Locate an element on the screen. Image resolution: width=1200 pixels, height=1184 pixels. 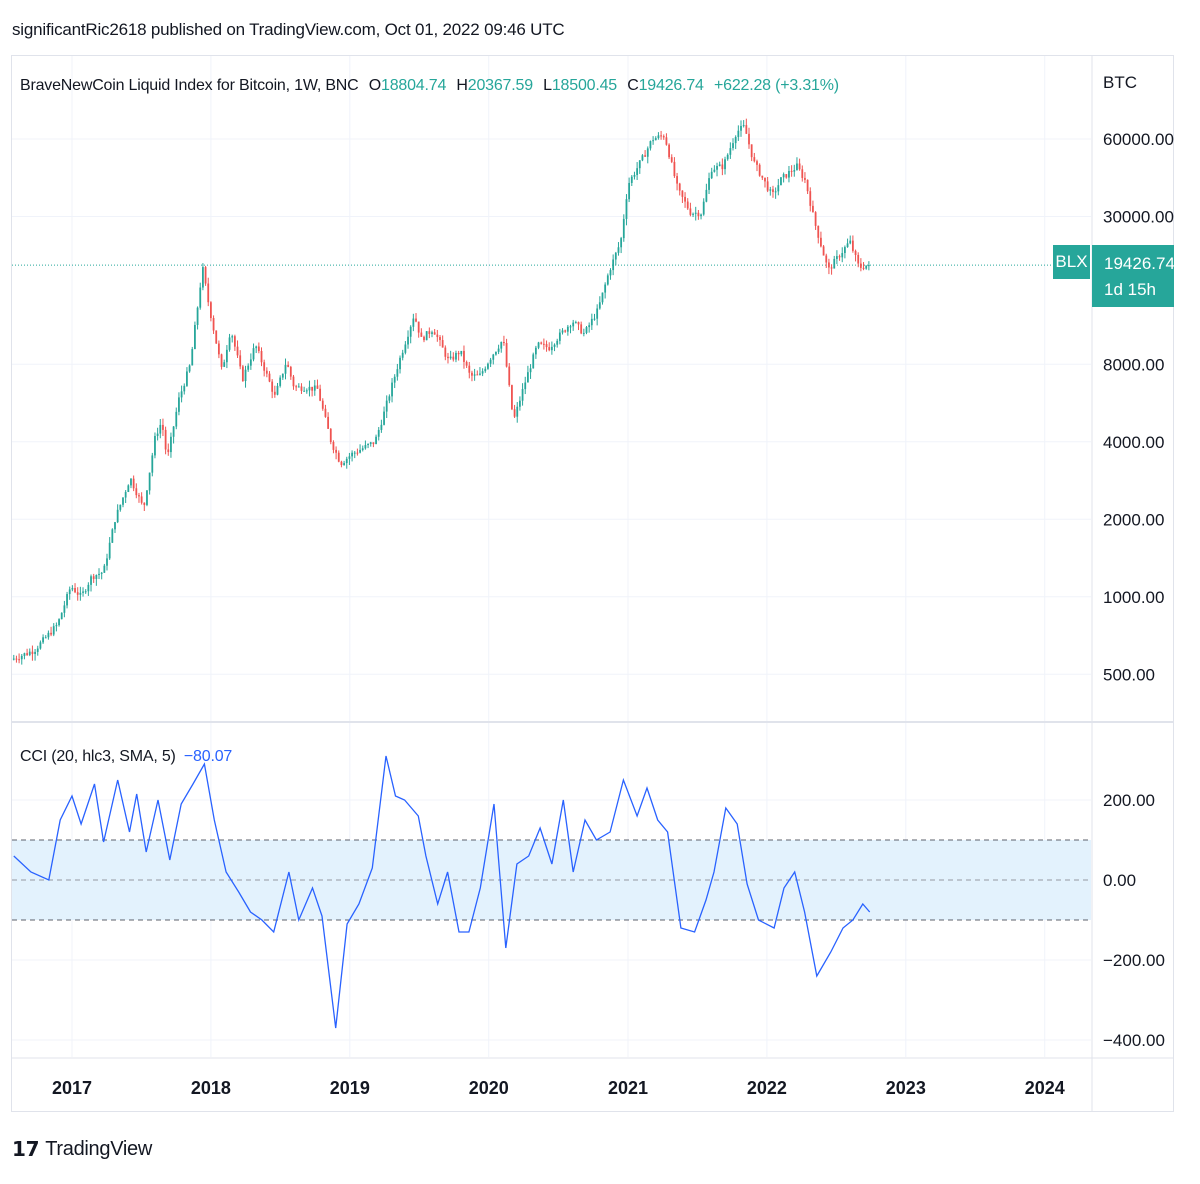
footer: 𝟭𝟳 TradingView is located at coordinates (82, 1149).